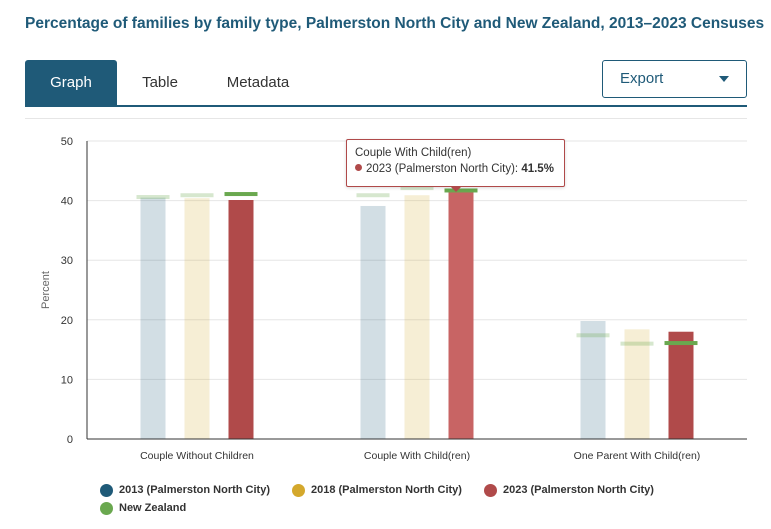 Image resolution: width=771 pixels, height=529 pixels. I want to click on export-dropdown: Export, so click(674, 79).